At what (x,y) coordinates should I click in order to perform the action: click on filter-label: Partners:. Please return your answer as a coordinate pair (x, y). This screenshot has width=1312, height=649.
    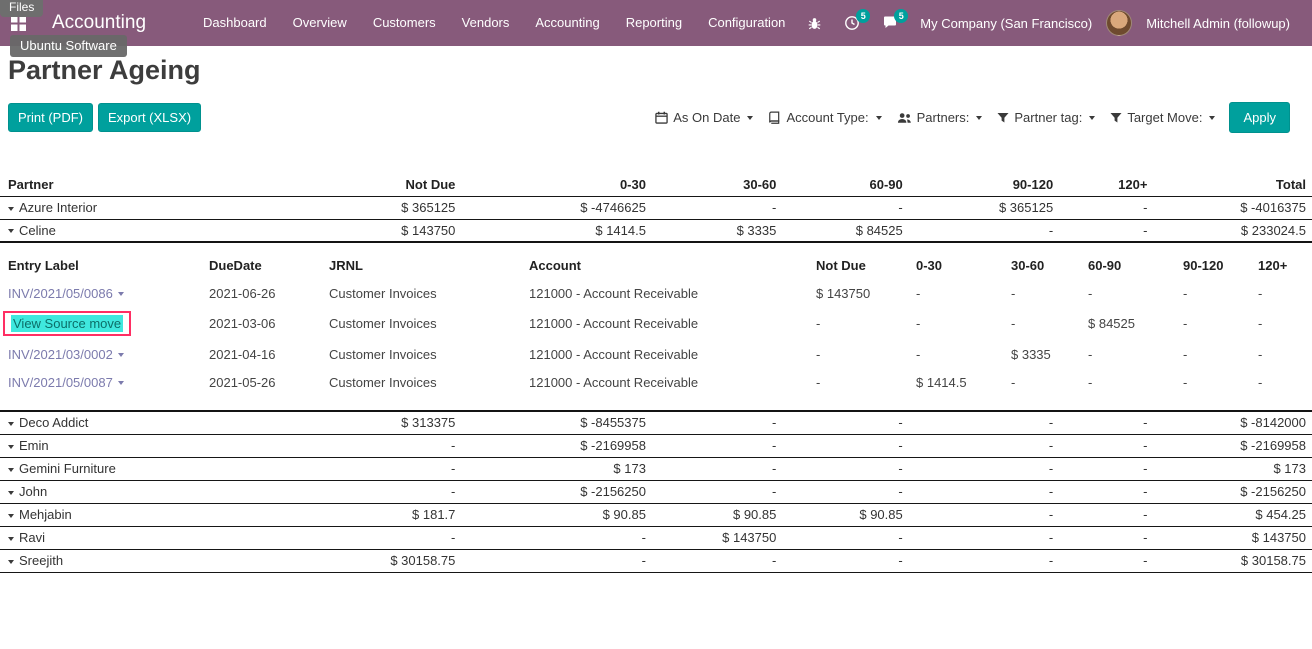
    Looking at the image, I should click on (943, 117).